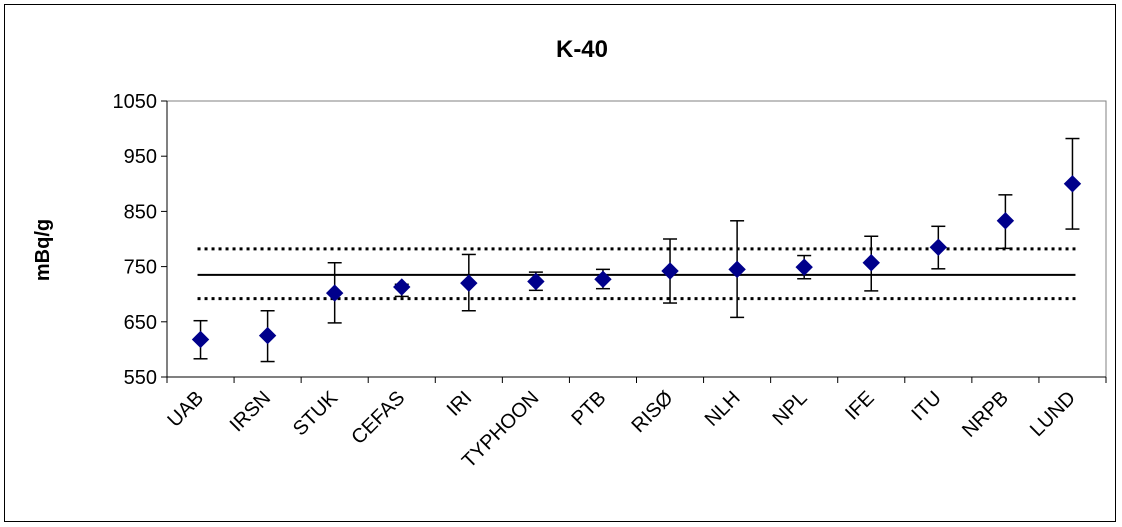 The image size is (1122, 527). What do you see at coordinates (316, 414) in the screenshot?
I see `x-tick-label: STUK` at bounding box center [316, 414].